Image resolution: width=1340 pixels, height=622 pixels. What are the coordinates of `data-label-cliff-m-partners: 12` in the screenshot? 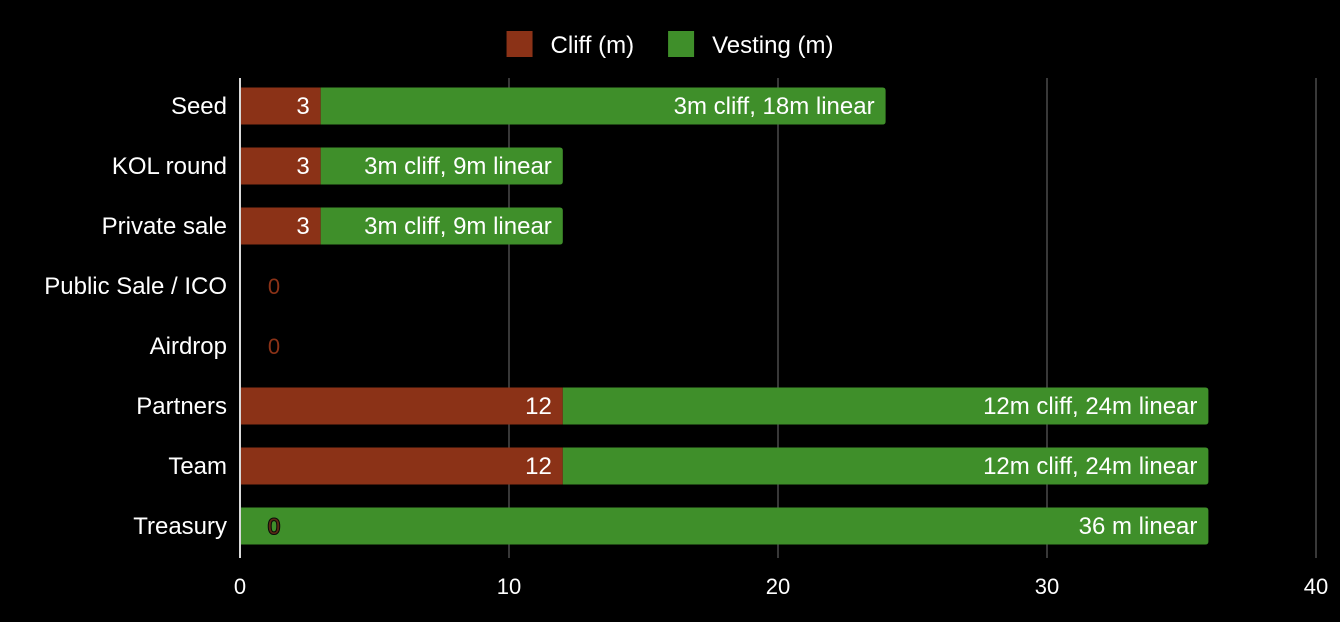 It's located at (538, 406).